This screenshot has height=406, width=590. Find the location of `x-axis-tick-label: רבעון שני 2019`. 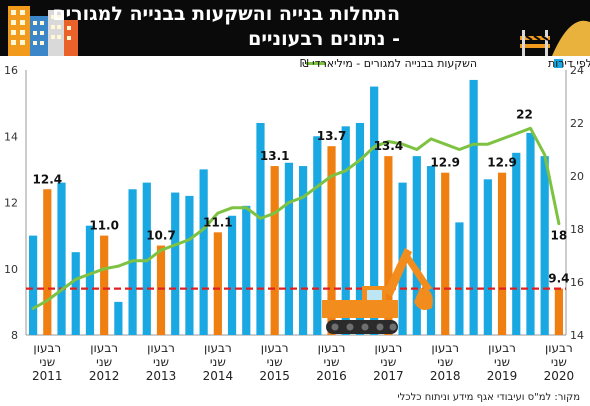

x-axis-tick-label: רבעון שני 2019 is located at coordinates (502, 362).